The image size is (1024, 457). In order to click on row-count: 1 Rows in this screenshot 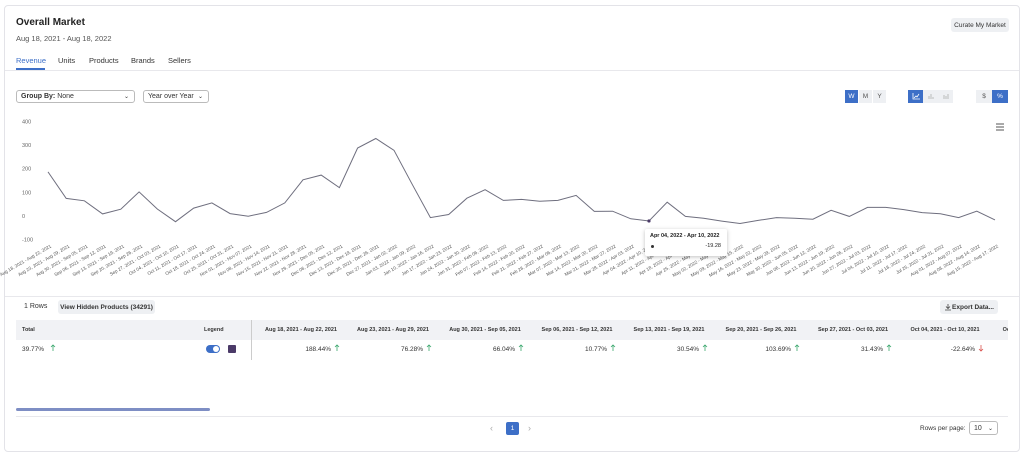, I will do `click(36, 306)`.